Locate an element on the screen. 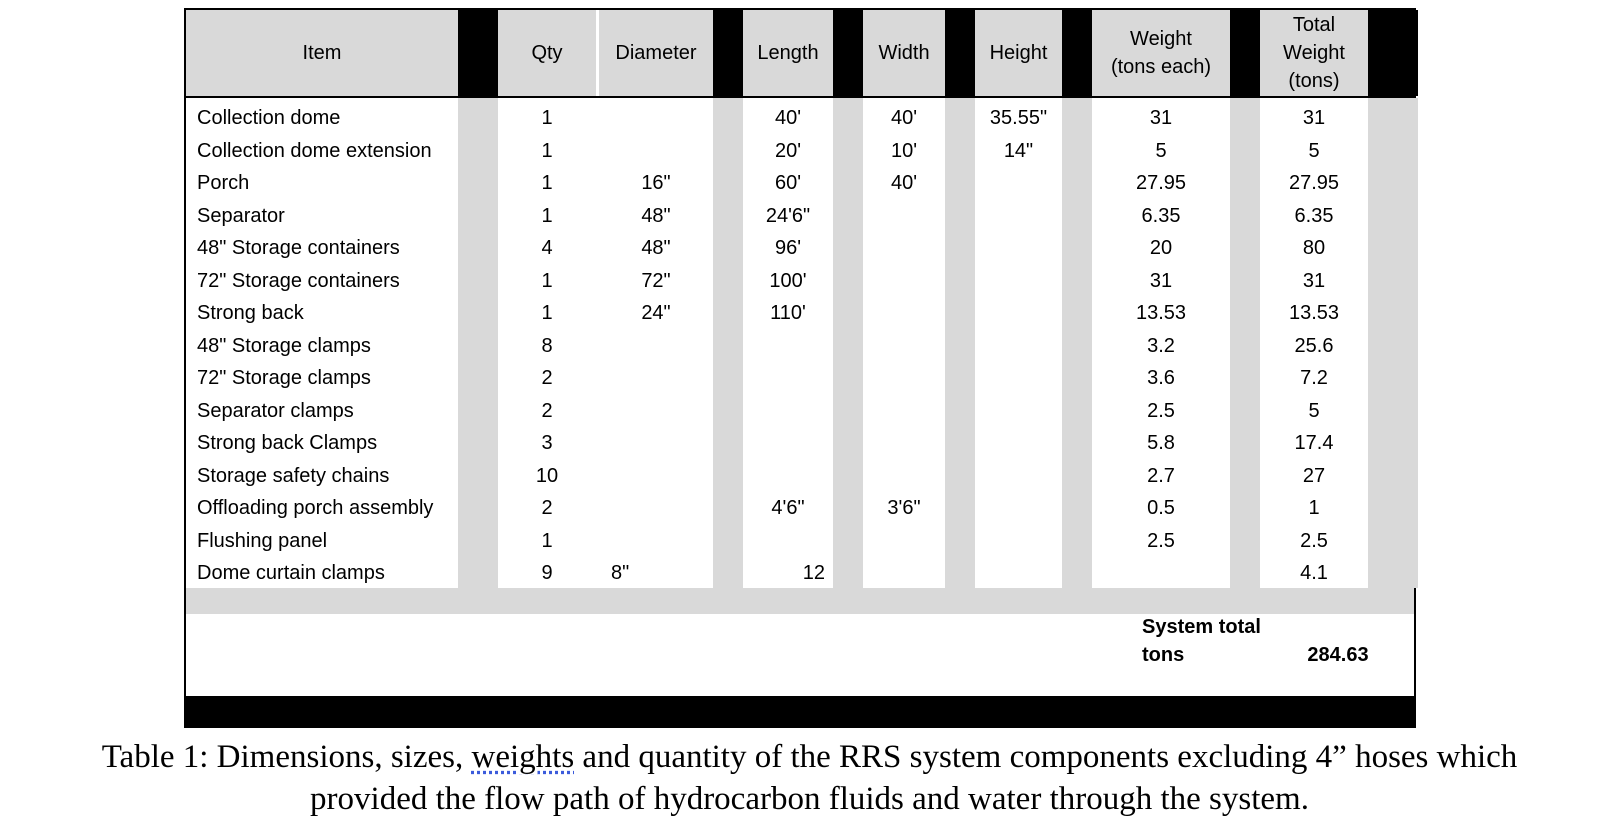  table-cell: 96' is located at coordinates (788, 248).